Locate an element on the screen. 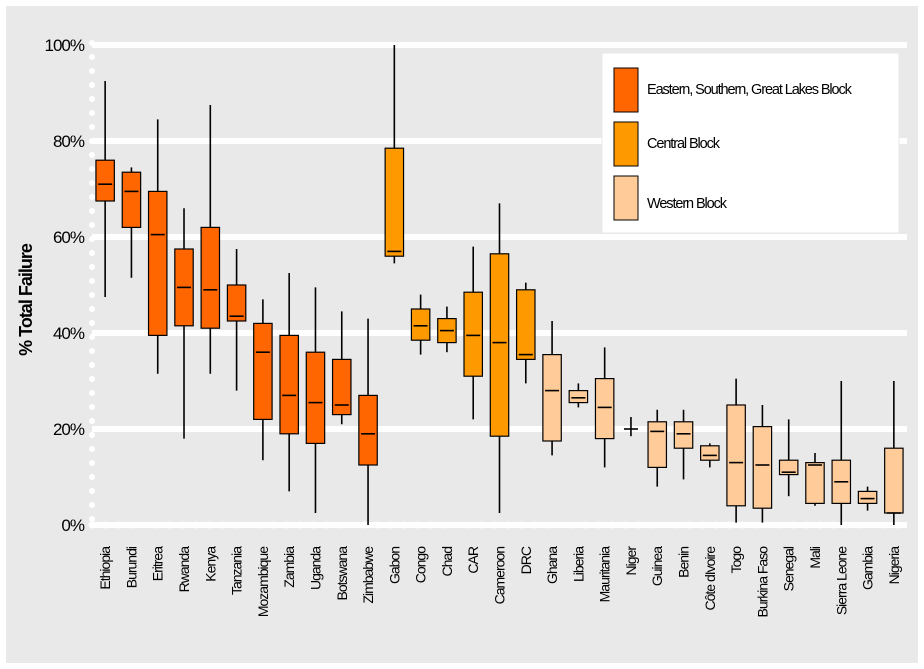 The height and width of the screenshot is (669, 924). x-tick-label: Liberia is located at coordinates (578, 564).